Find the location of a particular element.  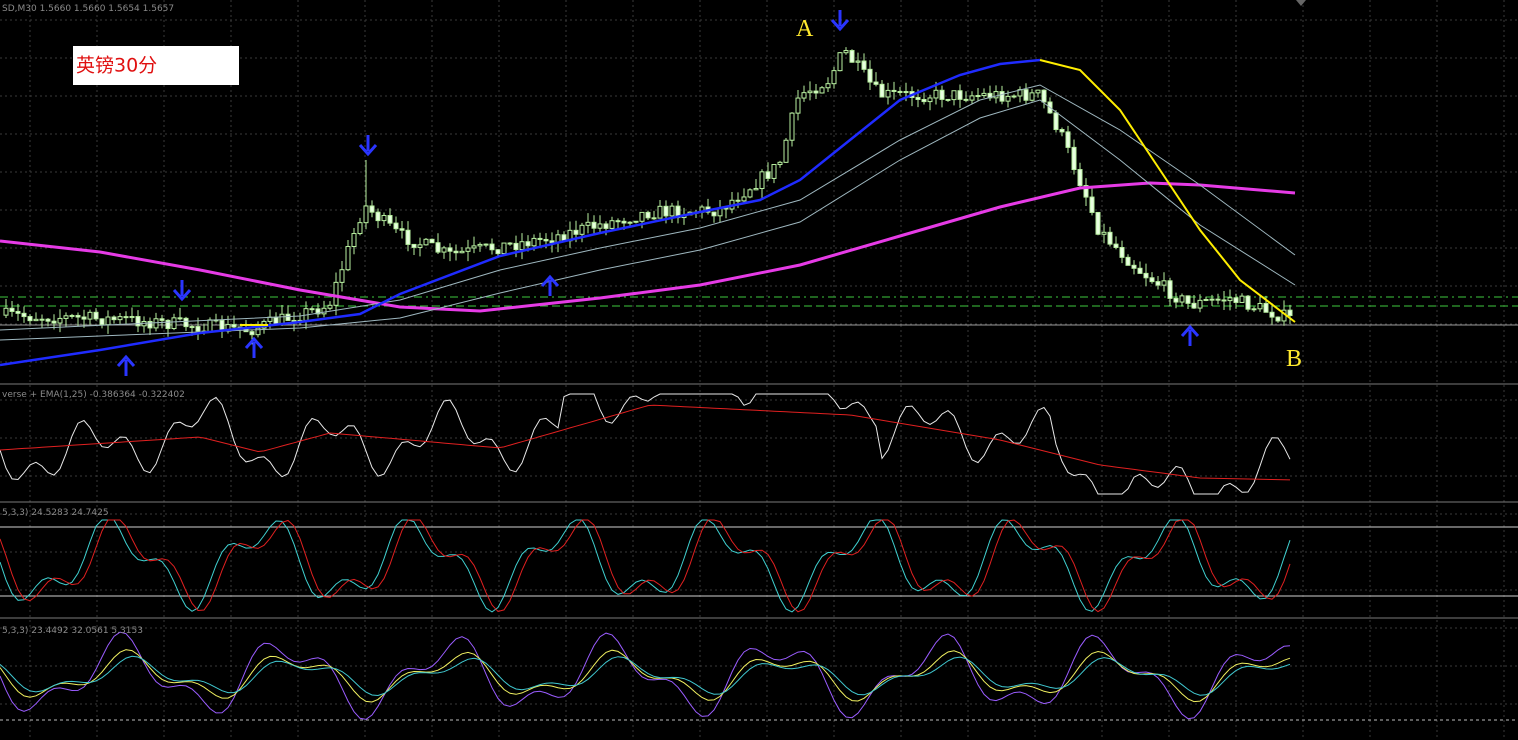

kdj-j is located at coordinates (645, 675).